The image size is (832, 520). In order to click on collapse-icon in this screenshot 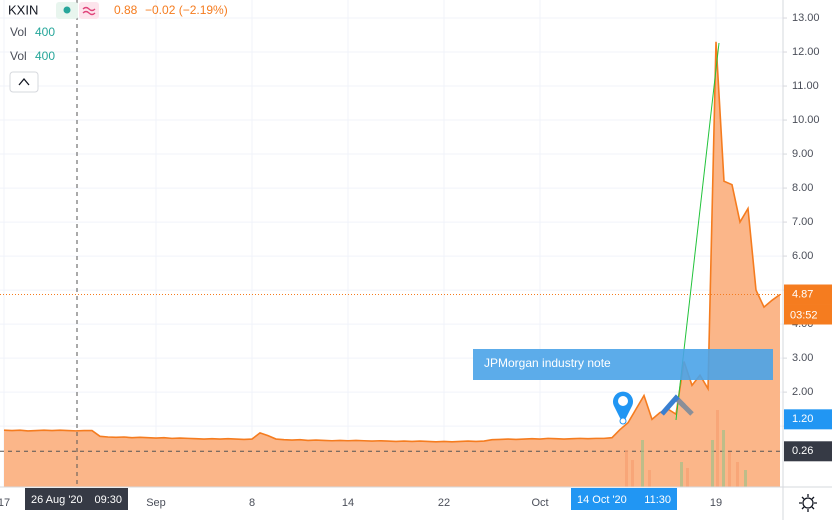, I will do `click(24, 81)`.